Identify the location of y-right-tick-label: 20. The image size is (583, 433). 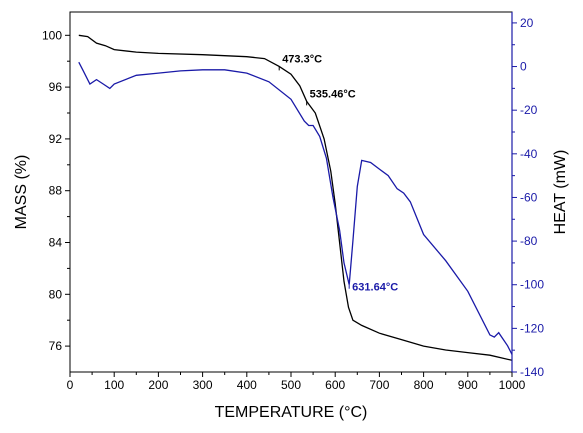
(527, 23).